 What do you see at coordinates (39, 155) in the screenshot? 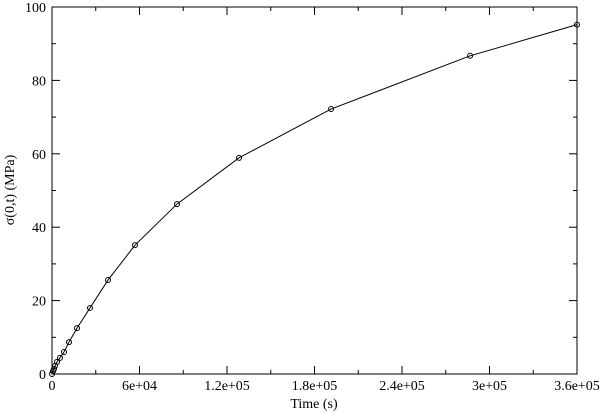
I see `y-tick-label: 60` at bounding box center [39, 155].